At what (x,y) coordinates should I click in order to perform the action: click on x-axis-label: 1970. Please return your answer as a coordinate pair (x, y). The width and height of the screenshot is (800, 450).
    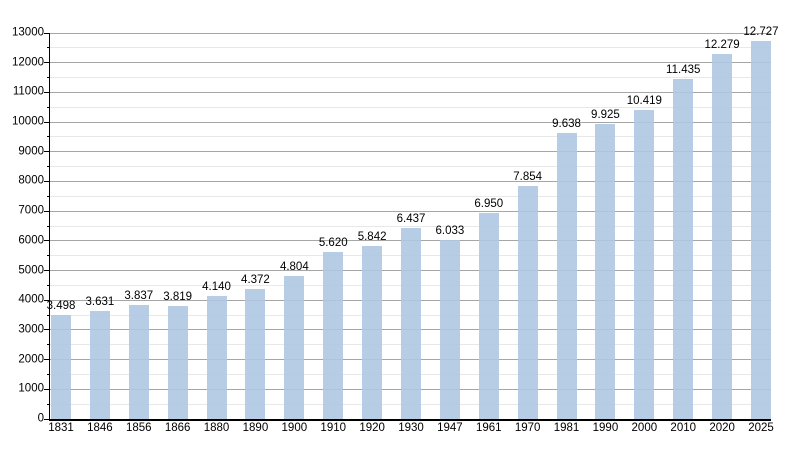
    Looking at the image, I should click on (527, 428).